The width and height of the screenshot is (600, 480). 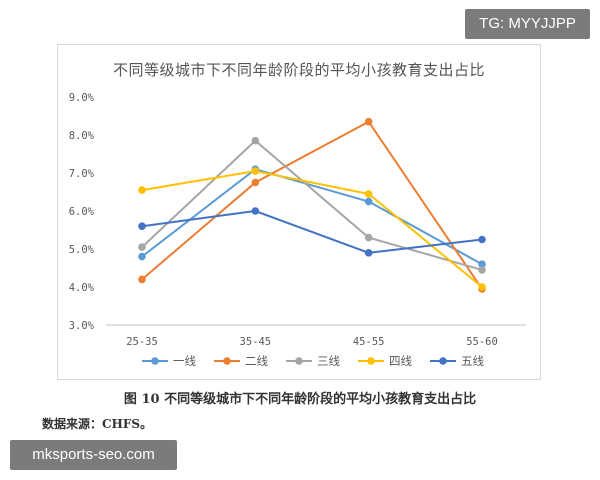 What do you see at coordinates (298, 70) in the screenshot?
I see `chart-title: 不同等级城市下不同年龄阶段的平均小孩教育支出占比` at bounding box center [298, 70].